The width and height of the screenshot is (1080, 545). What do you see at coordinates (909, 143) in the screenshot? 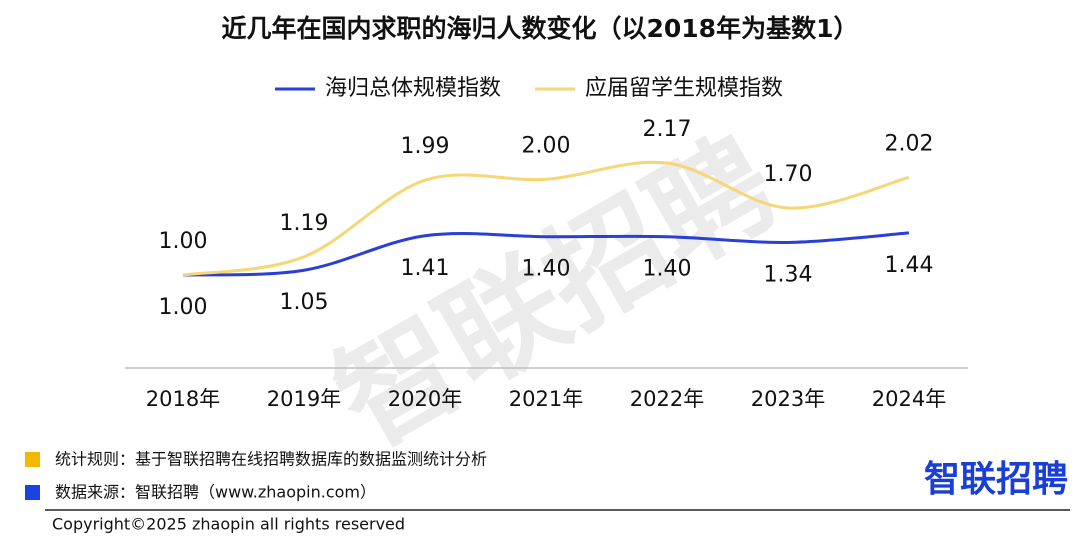
I see `data-label: 2.02` at bounding box center [909, 143].